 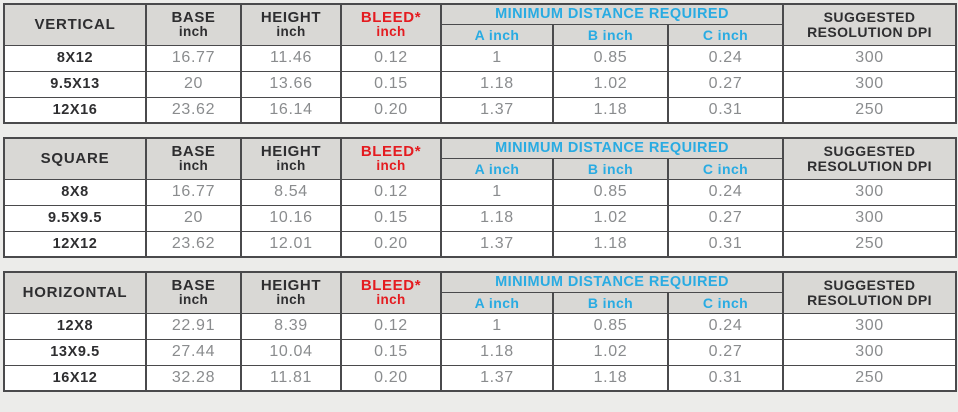 I want to click on subheader-row: A inch B inch C inch, so click(x=480, y=34).